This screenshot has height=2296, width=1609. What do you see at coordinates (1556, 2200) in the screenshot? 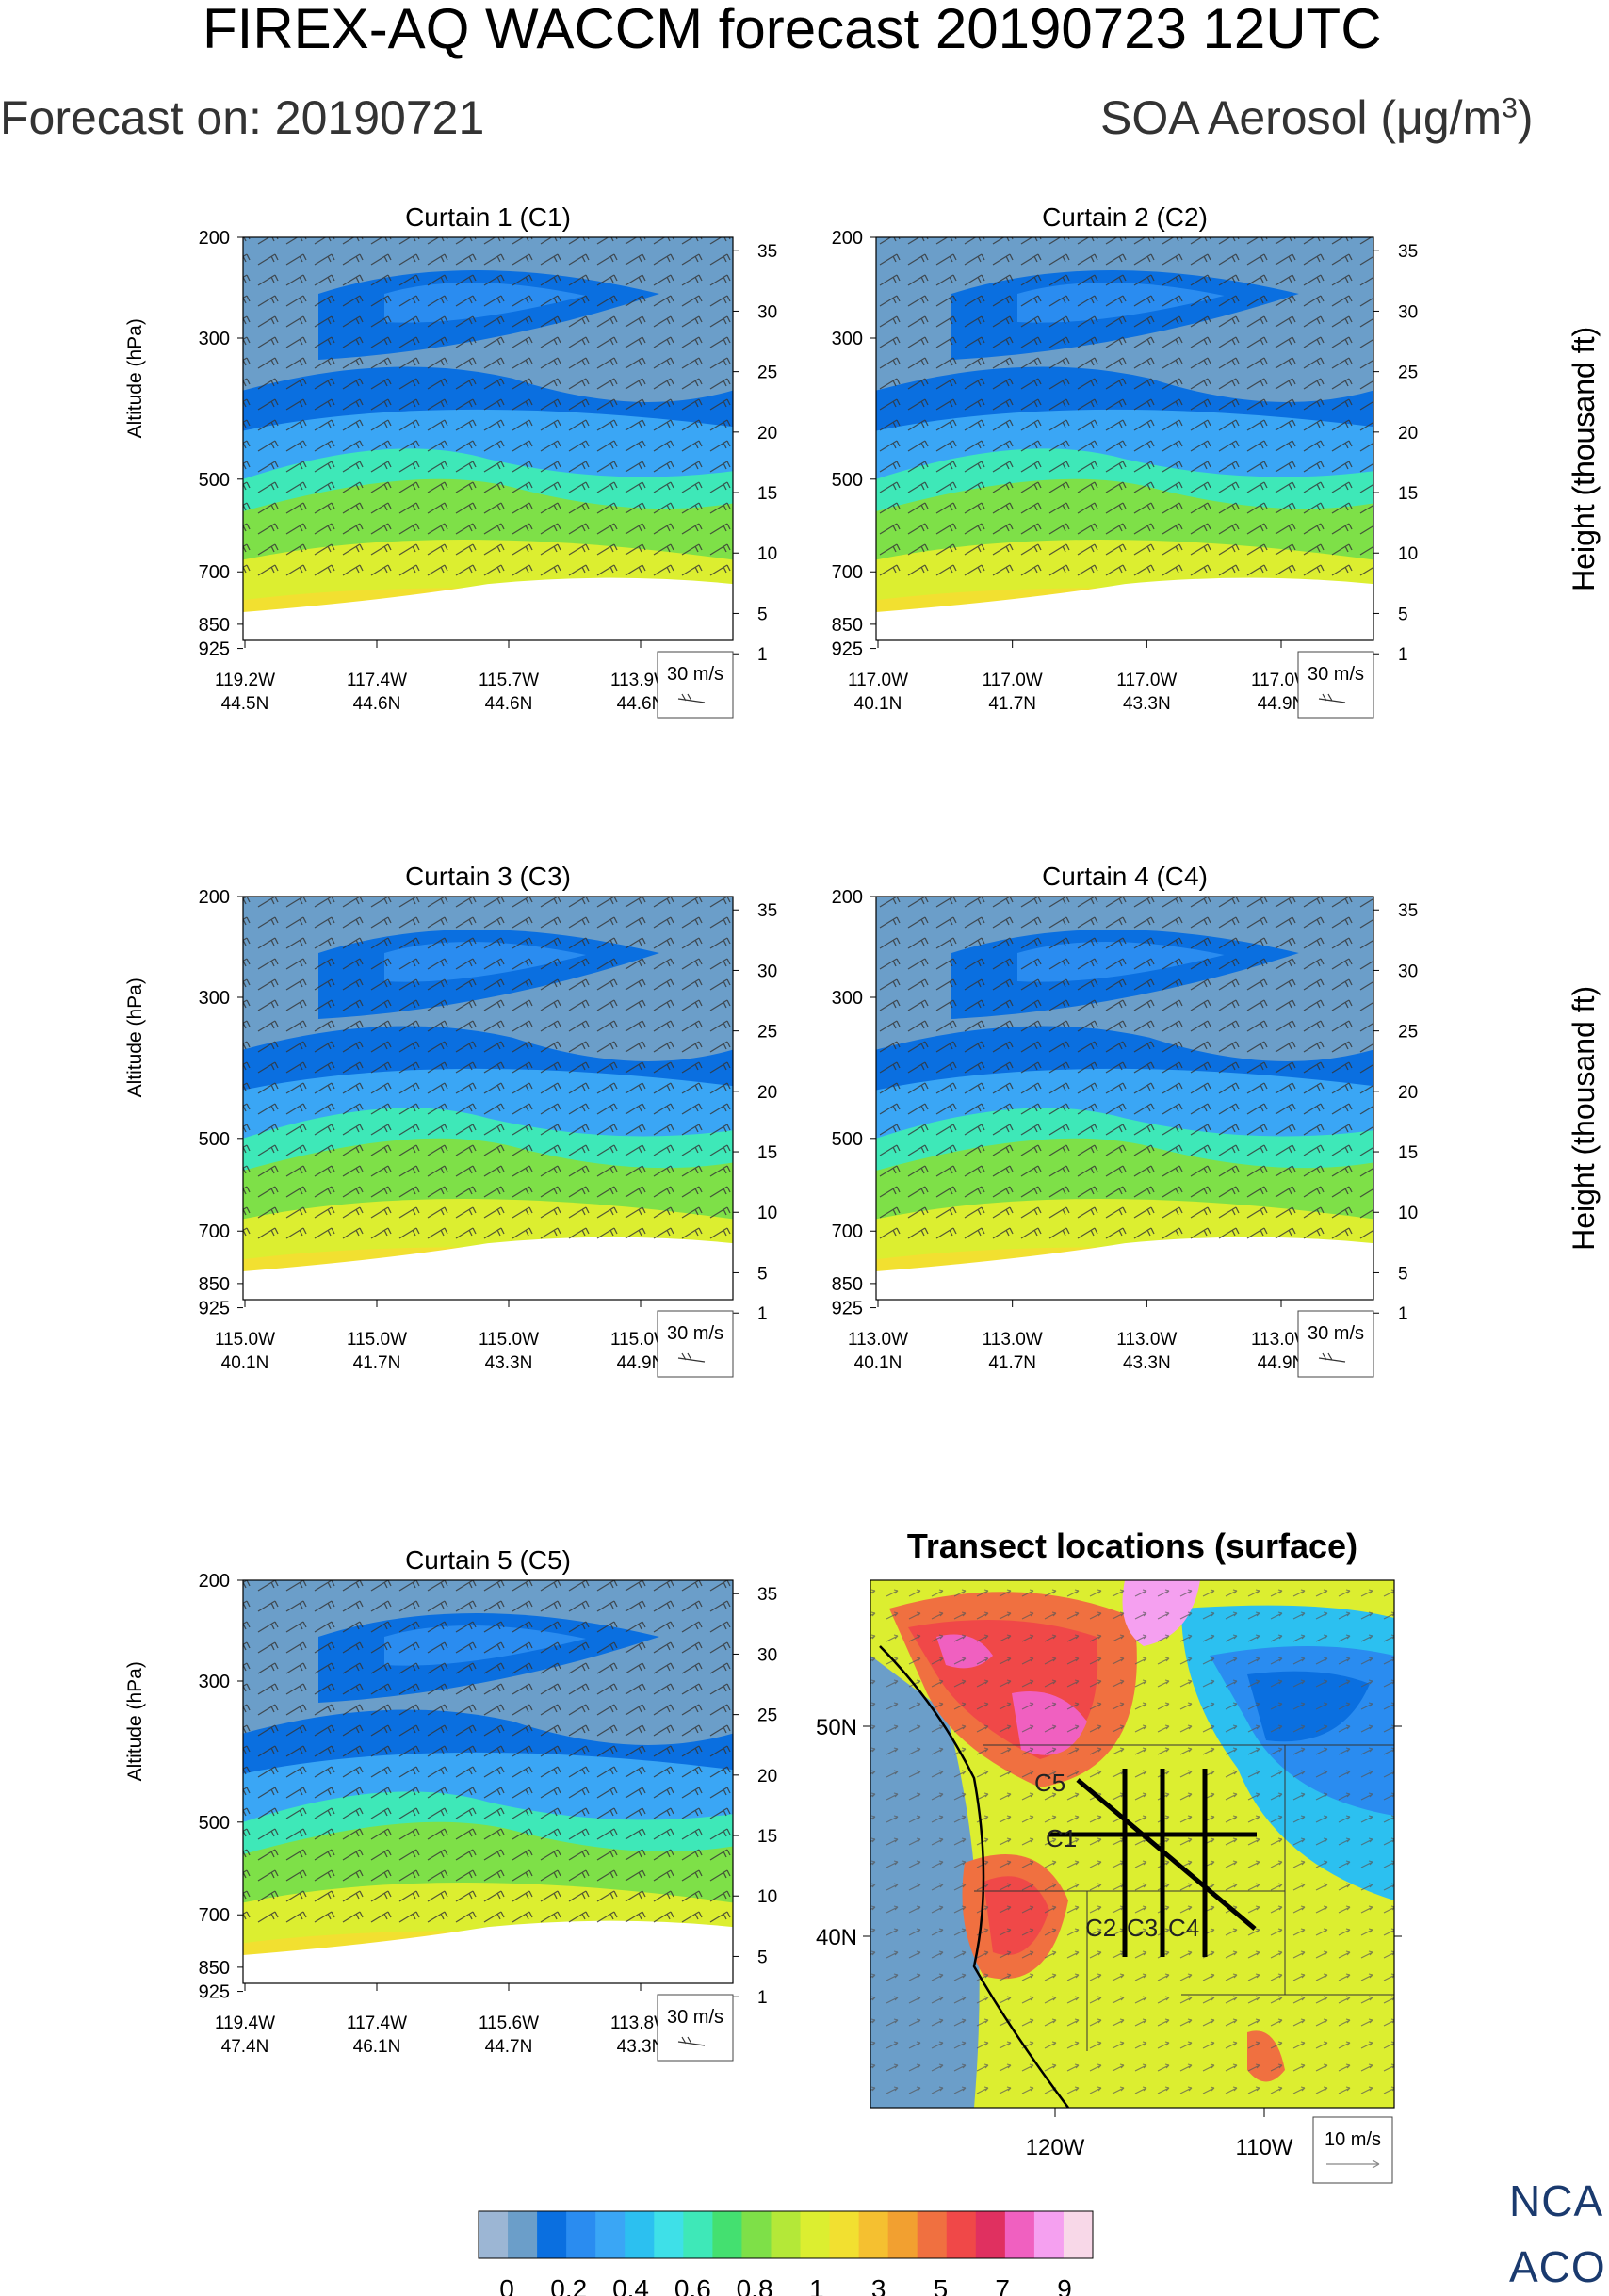
I see `logo-ncar: NCA` at bounding box center [1556, 2200].